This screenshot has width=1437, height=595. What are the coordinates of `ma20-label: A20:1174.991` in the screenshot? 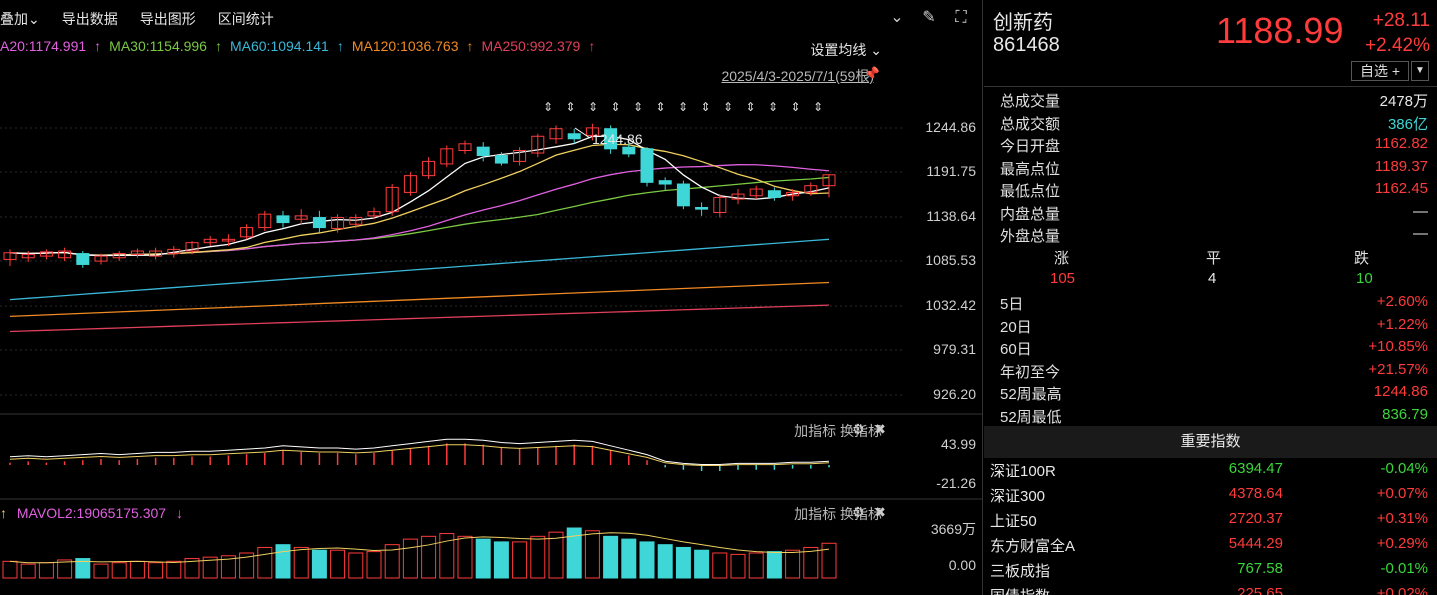 It's located at (43, 46).